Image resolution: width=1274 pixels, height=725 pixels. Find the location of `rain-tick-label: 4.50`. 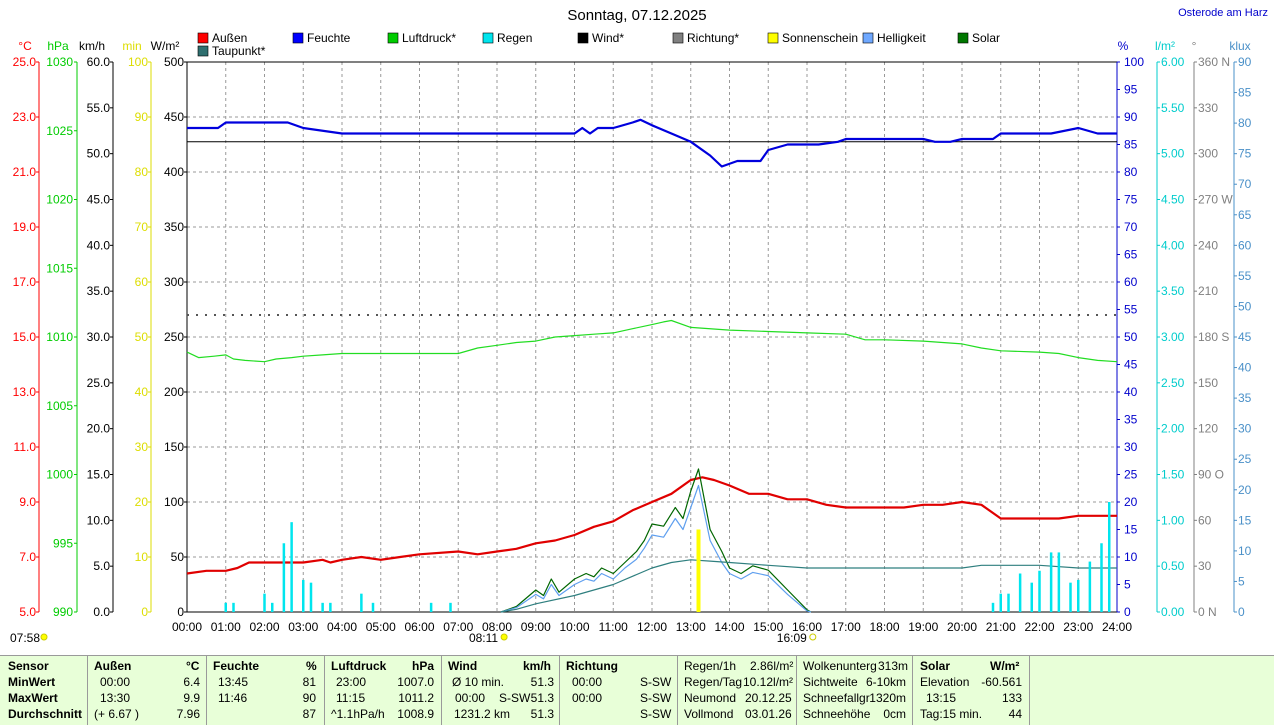

rain-tick-label: 4.50 is located at coordinates (1173, 200).